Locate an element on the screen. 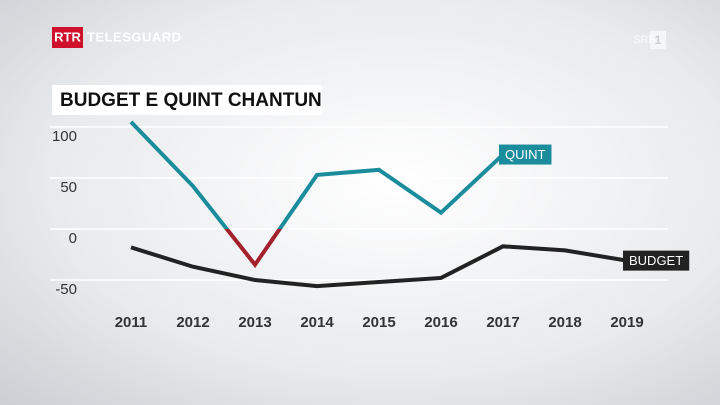 The image size is (720, 405). chart-title: BUDGET E QUINT CHANTUN is located at coordinates (191, 100).